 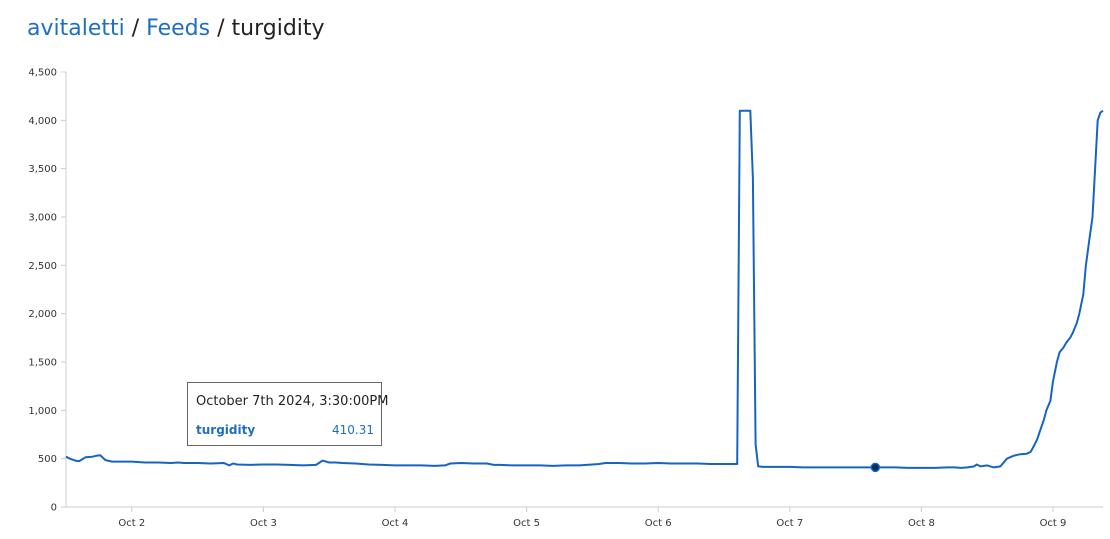 What do you see at coordinates (47, 459) in the screenshot?
I see `y-tick-label: 500` at bounding box center [47, 459].